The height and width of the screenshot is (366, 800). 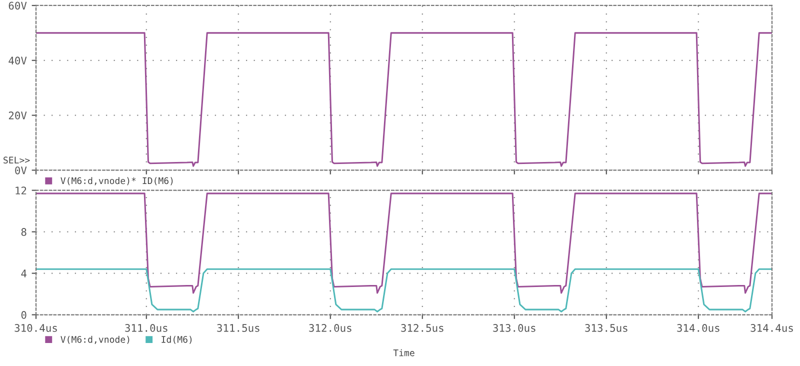 What do you see at coordinates (422, 328) in the screenshot?
I see `x-tick-label: 312.5us` at bounding box center [422, 328].